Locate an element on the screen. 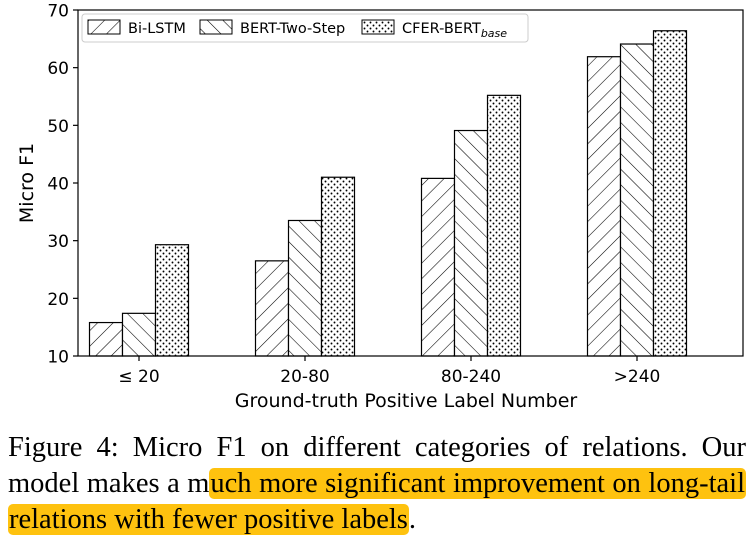 Image resolution: width=750 pixels, height=538 pixels. y-tick-label: 40 is located at coordinates (58, 185).